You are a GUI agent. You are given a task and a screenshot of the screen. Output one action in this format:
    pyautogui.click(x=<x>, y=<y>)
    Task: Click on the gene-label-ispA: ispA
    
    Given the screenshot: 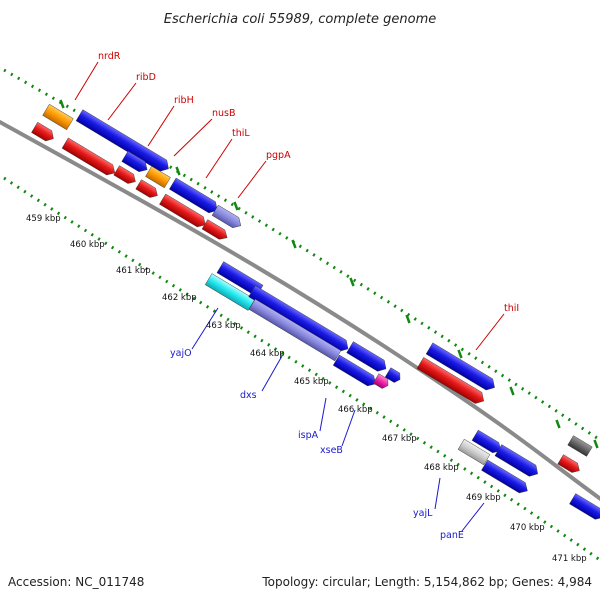 What is the action you would take?
    pyautogui.click(x=308, y=435)
    